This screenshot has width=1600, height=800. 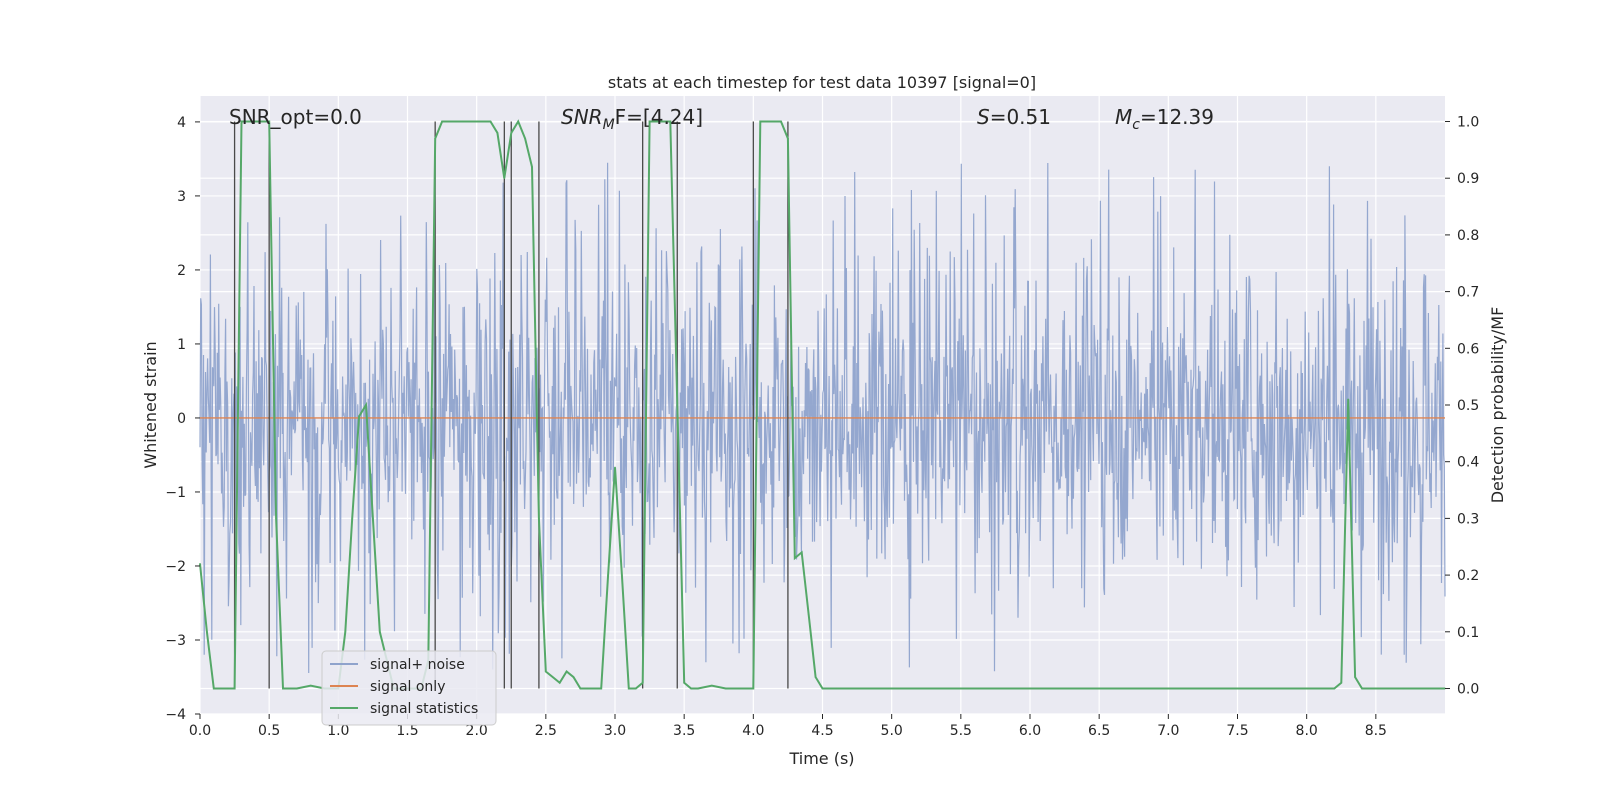 I want to click on y-right-tick-label: 0.3, so click(x=1468, y=519).